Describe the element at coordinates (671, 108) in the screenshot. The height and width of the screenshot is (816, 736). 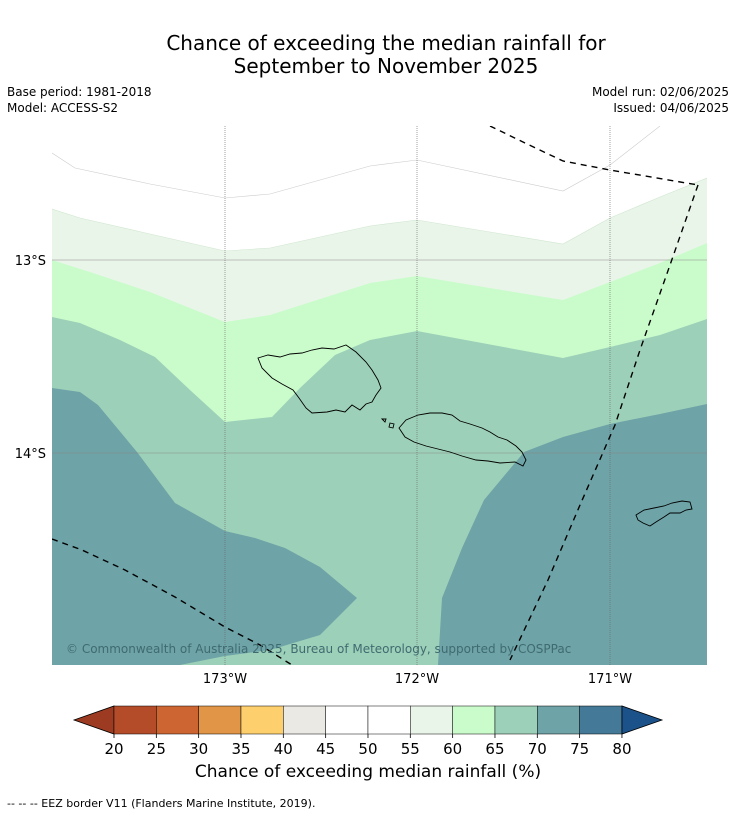
I see `issued-text: Issued: 04/06/2025` at that location.